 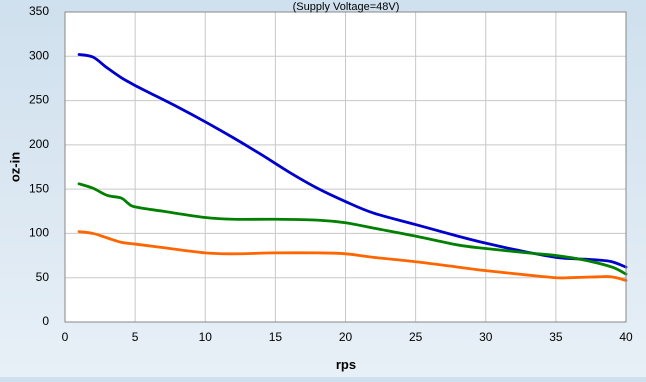 What do you see at coordinates (556, 337) in the screenshot?
I see `x-tick-label: 35` at bounding box center [556, 337].